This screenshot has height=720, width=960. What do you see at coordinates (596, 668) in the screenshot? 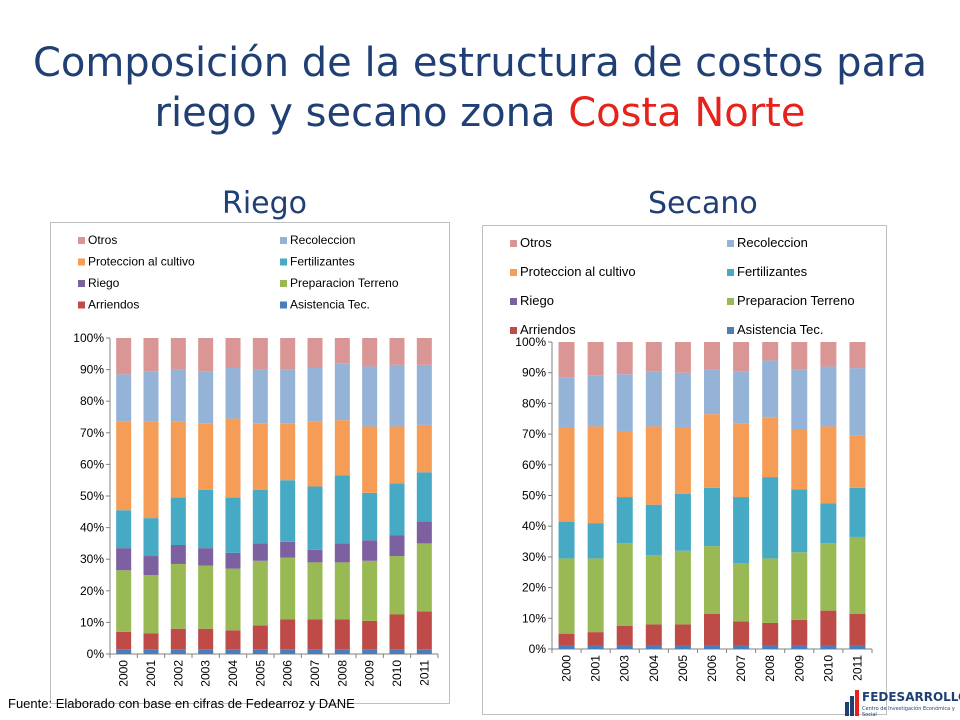
I see `x-tick-label: 2001` at bounding box center [596, 668].